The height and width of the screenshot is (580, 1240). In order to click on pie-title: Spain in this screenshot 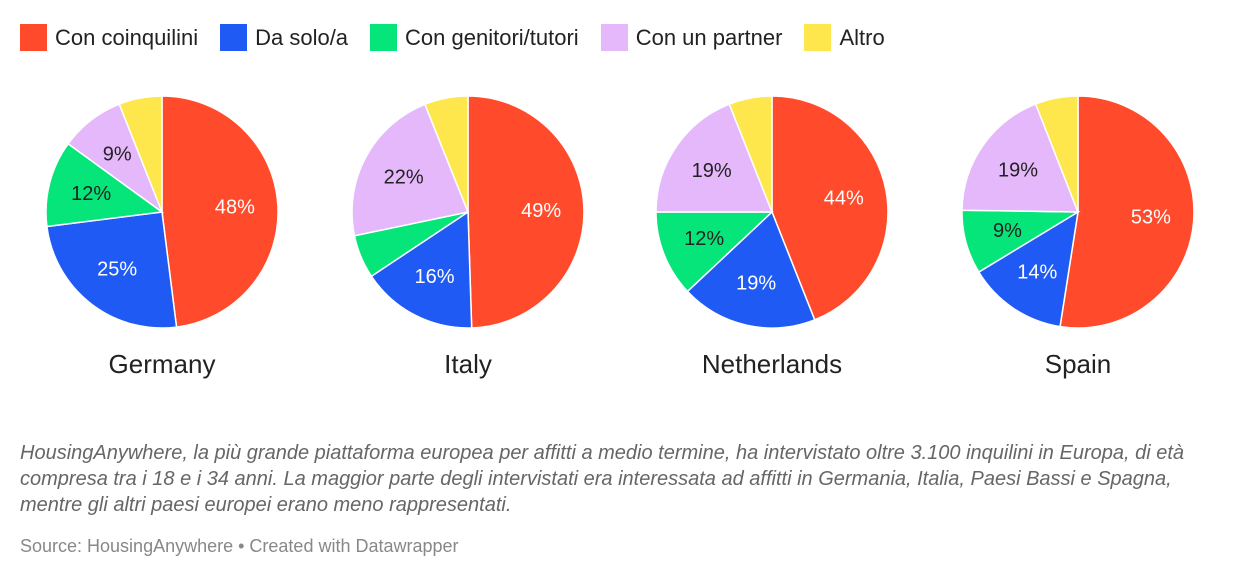, I will do `click(1078, 364)`.